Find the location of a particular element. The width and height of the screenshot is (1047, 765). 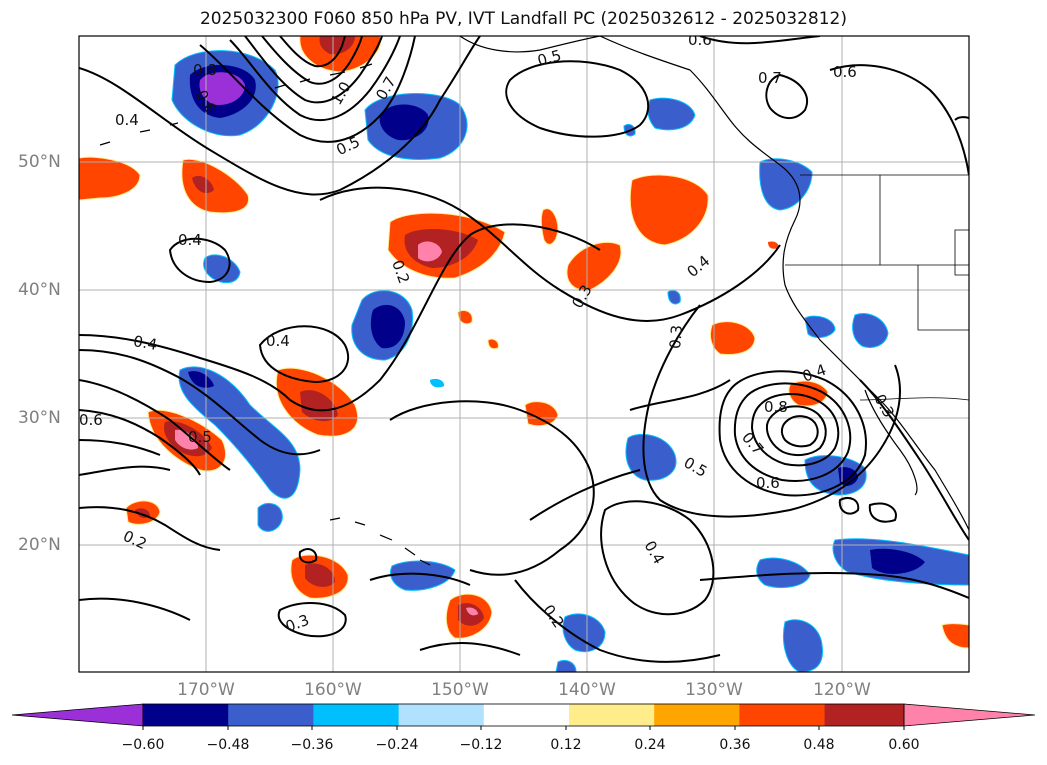

lat-label-20n: 20°N is located at coordinates (39, 545).